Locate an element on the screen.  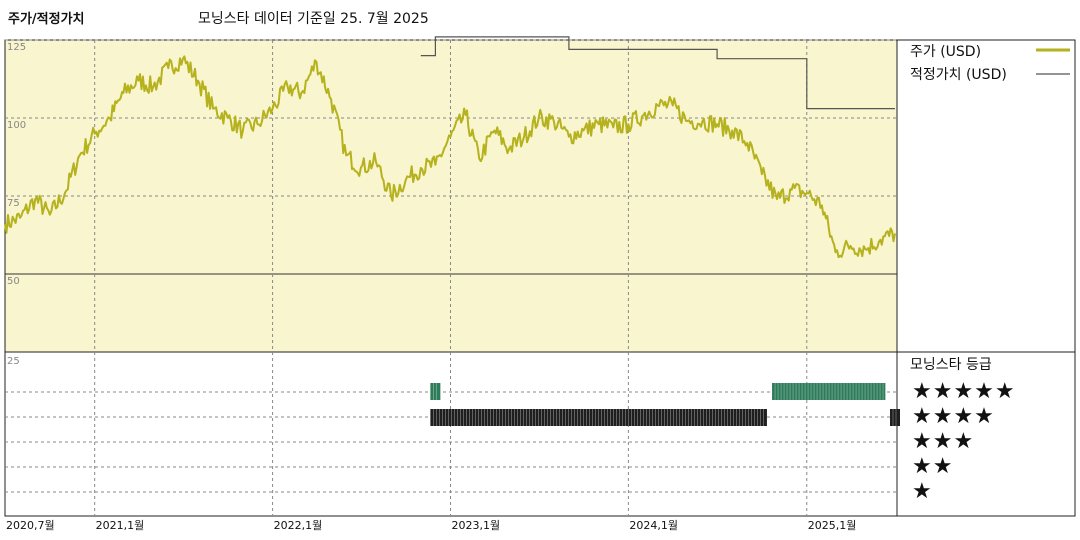
star-rating-2: ★★ is located at coordinates (933, 466).